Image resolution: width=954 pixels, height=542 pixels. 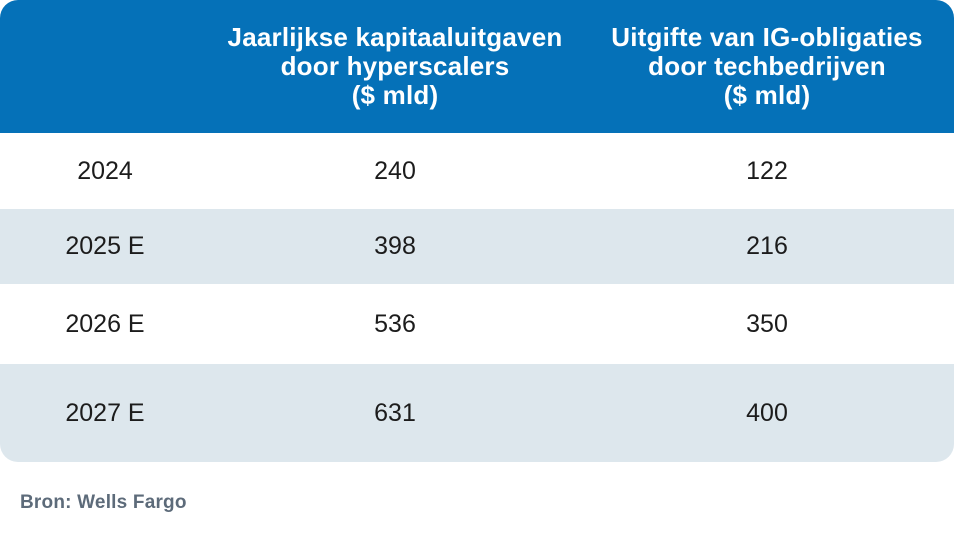 What do you see at coordinates (395, 323) in the screenshot?
I see `capex-cell: 536` at bounding box center [395, 323].